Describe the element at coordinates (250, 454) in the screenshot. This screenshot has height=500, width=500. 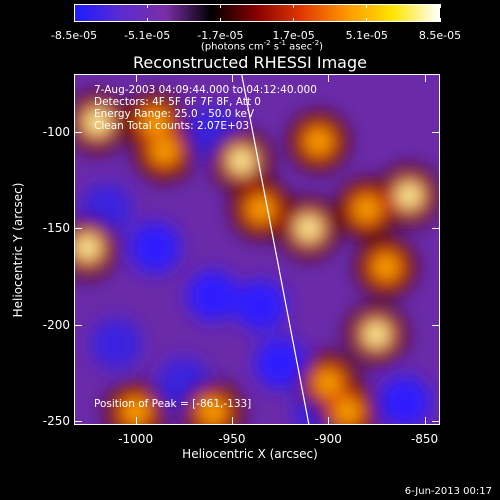
I see `x-axis-label: Heliocentric X (arcsec)` at that location.